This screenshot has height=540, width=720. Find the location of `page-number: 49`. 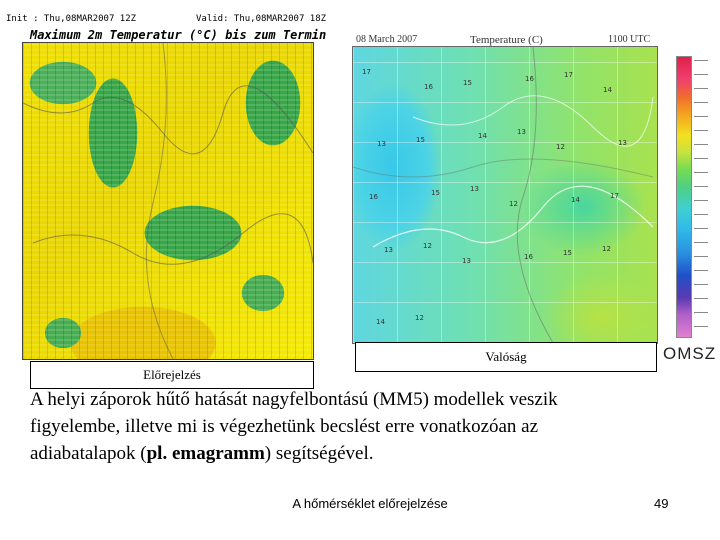

page-number: 49 is located at coordinates (661, 503).